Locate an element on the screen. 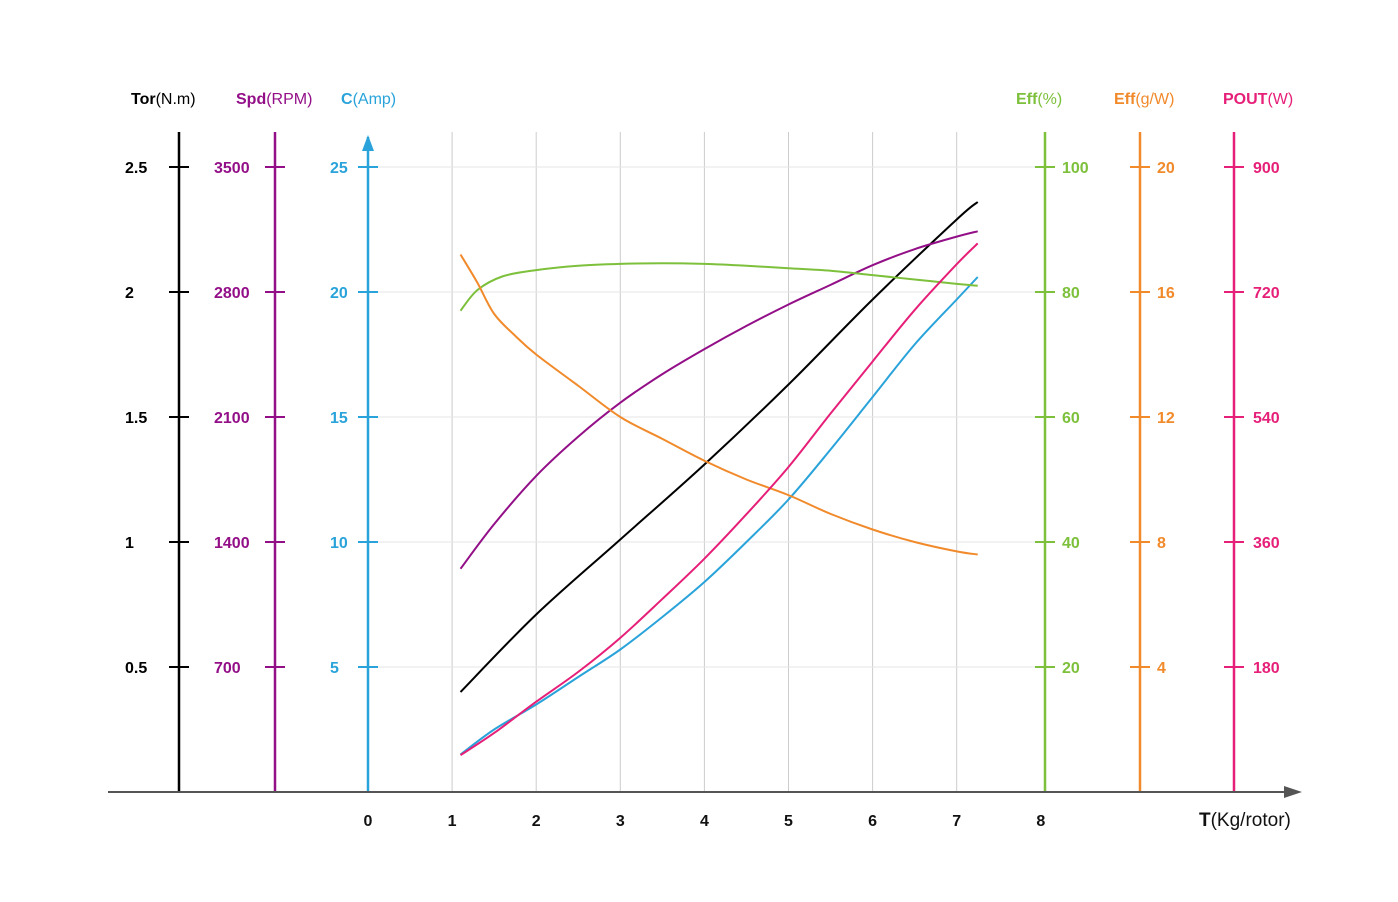  tick-label-effp: 40 is located at coordinates (1071, 543).